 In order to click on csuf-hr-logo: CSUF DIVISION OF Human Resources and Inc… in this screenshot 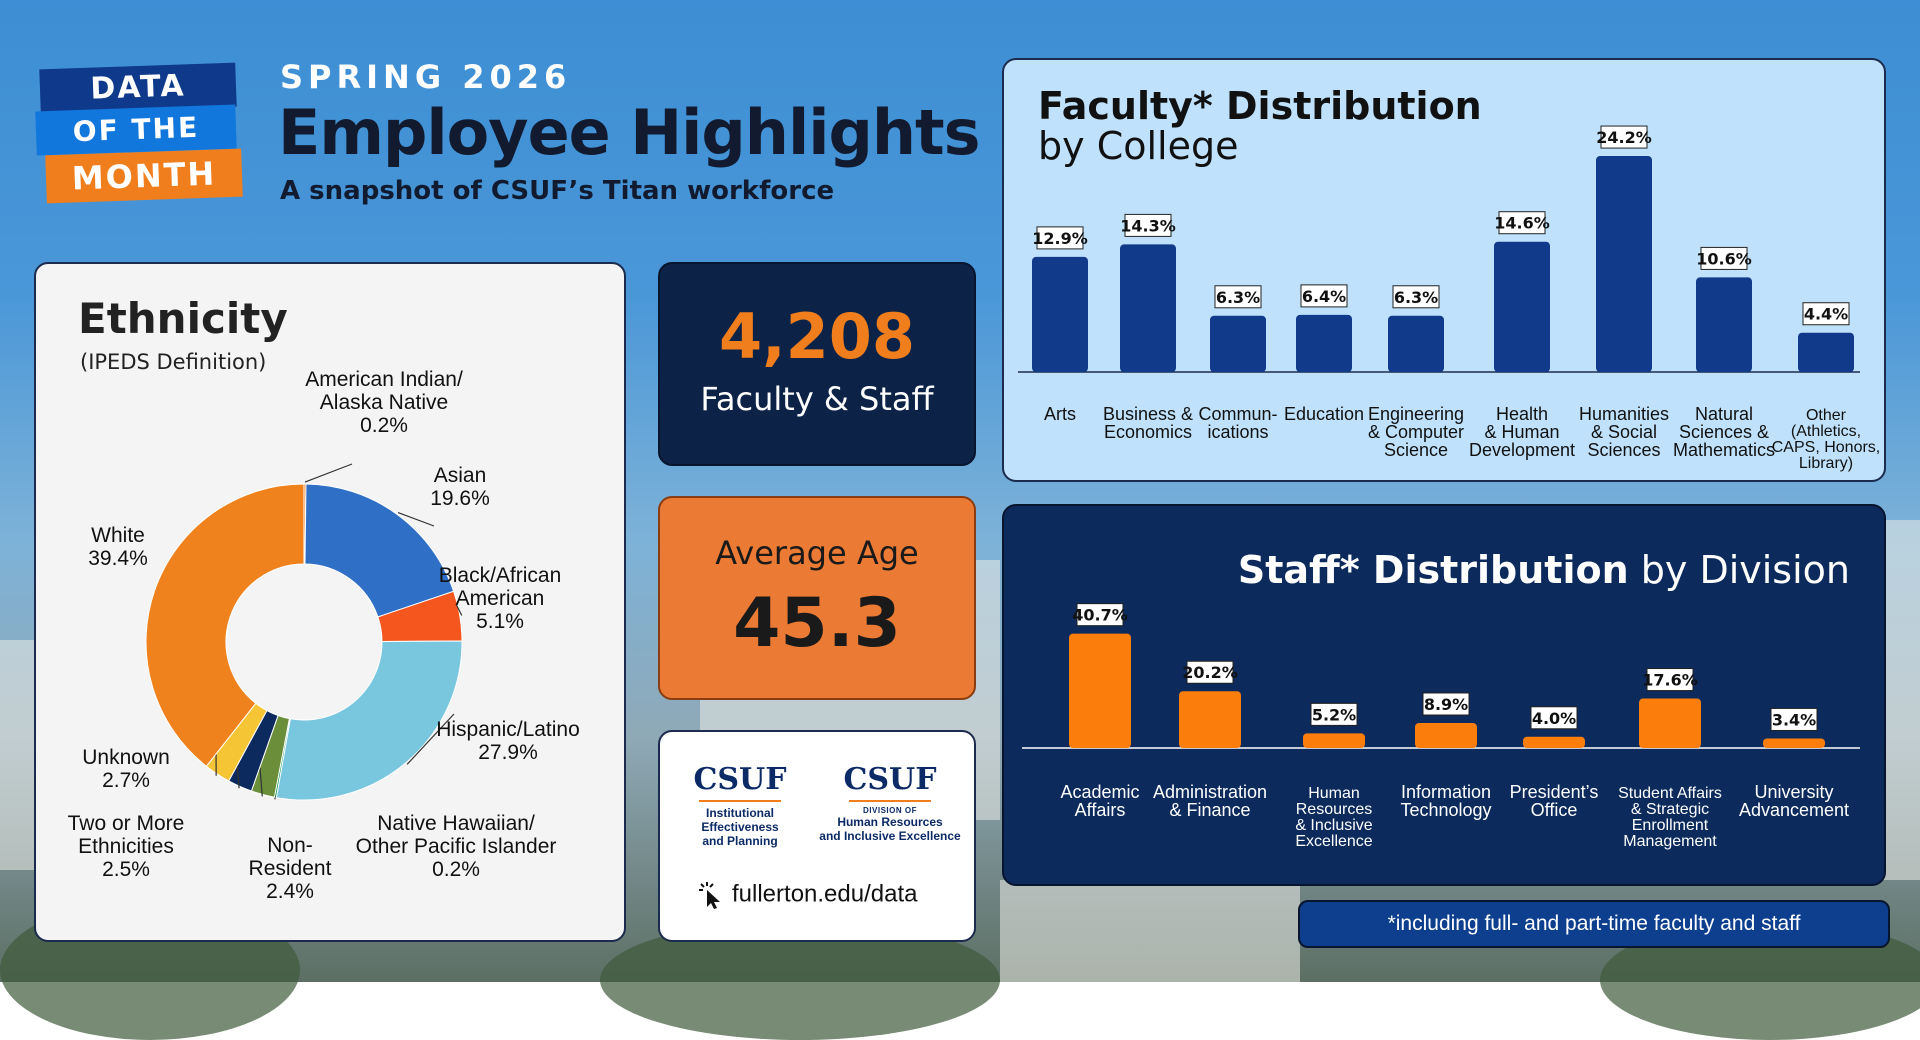, I will do `click(890, 802)`.